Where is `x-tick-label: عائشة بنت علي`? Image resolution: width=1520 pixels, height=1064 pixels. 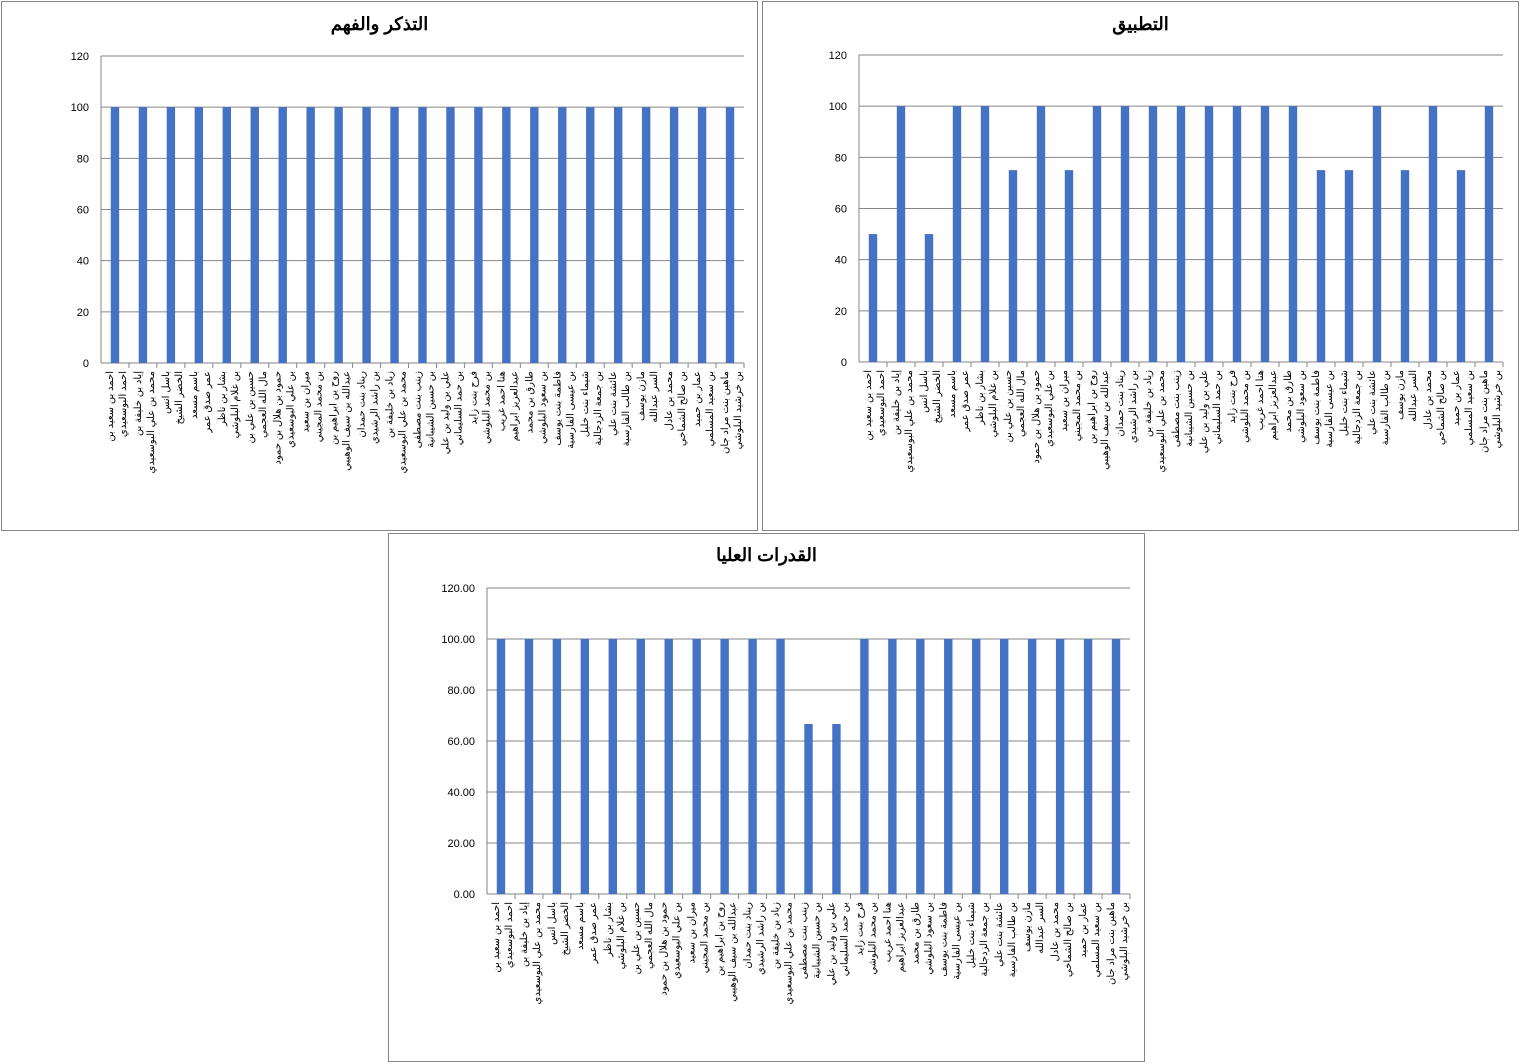 x-tick-label: عائشة بنت علي is located at coordinates (1372, 402).